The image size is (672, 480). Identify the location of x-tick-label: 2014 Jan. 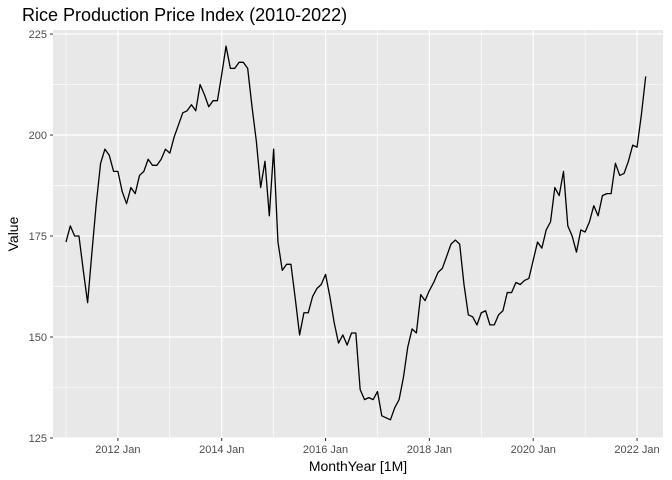
(221, 450).